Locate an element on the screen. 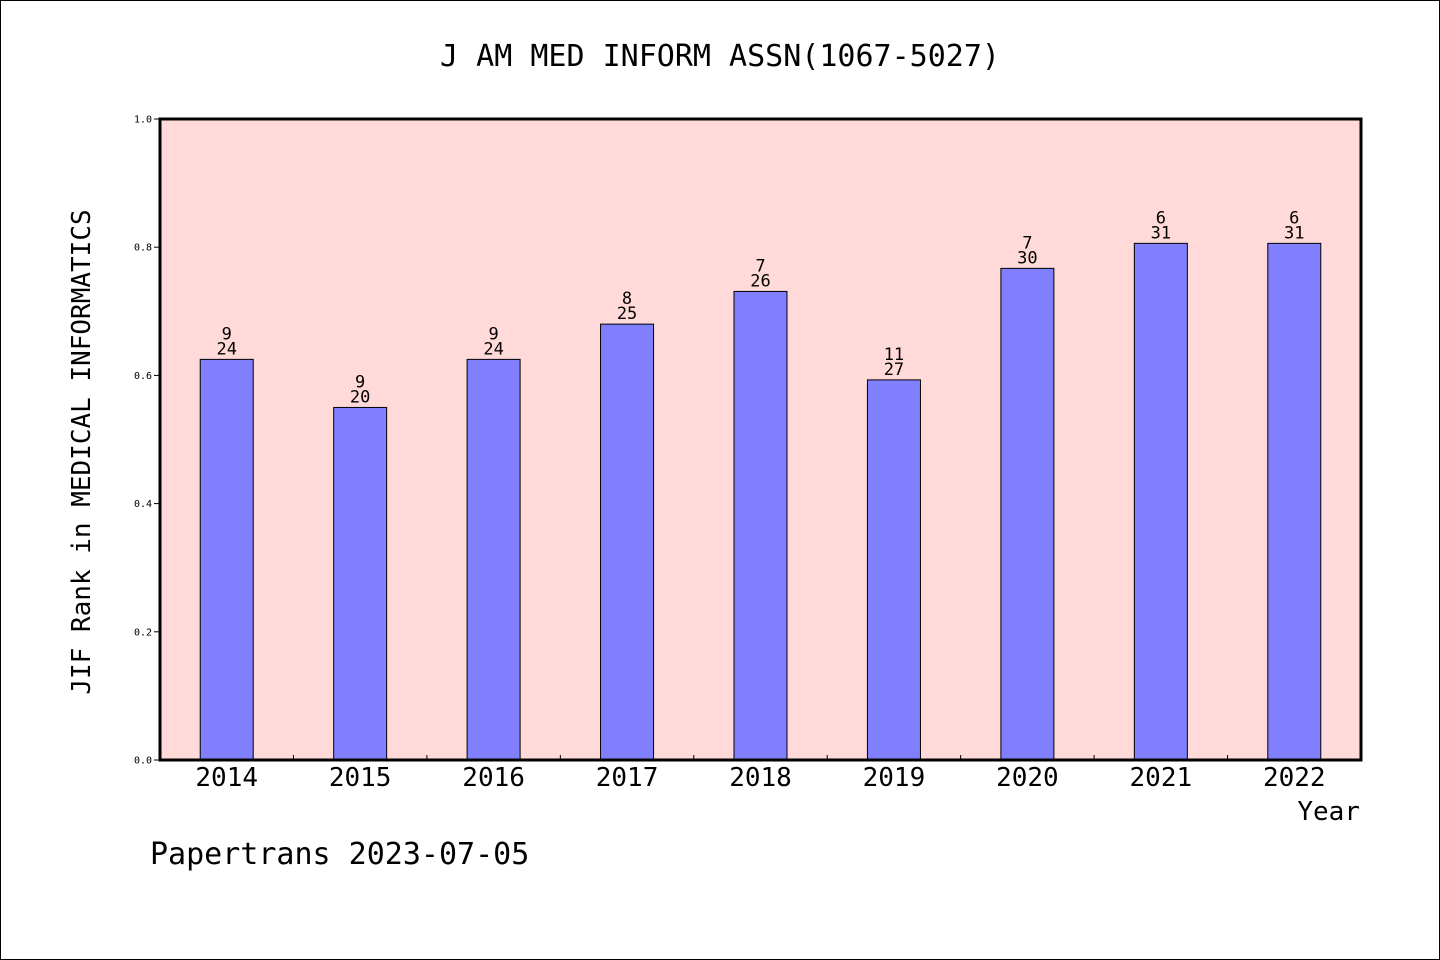  x-tick-label: 2015 is located at coordinates (360, 778).